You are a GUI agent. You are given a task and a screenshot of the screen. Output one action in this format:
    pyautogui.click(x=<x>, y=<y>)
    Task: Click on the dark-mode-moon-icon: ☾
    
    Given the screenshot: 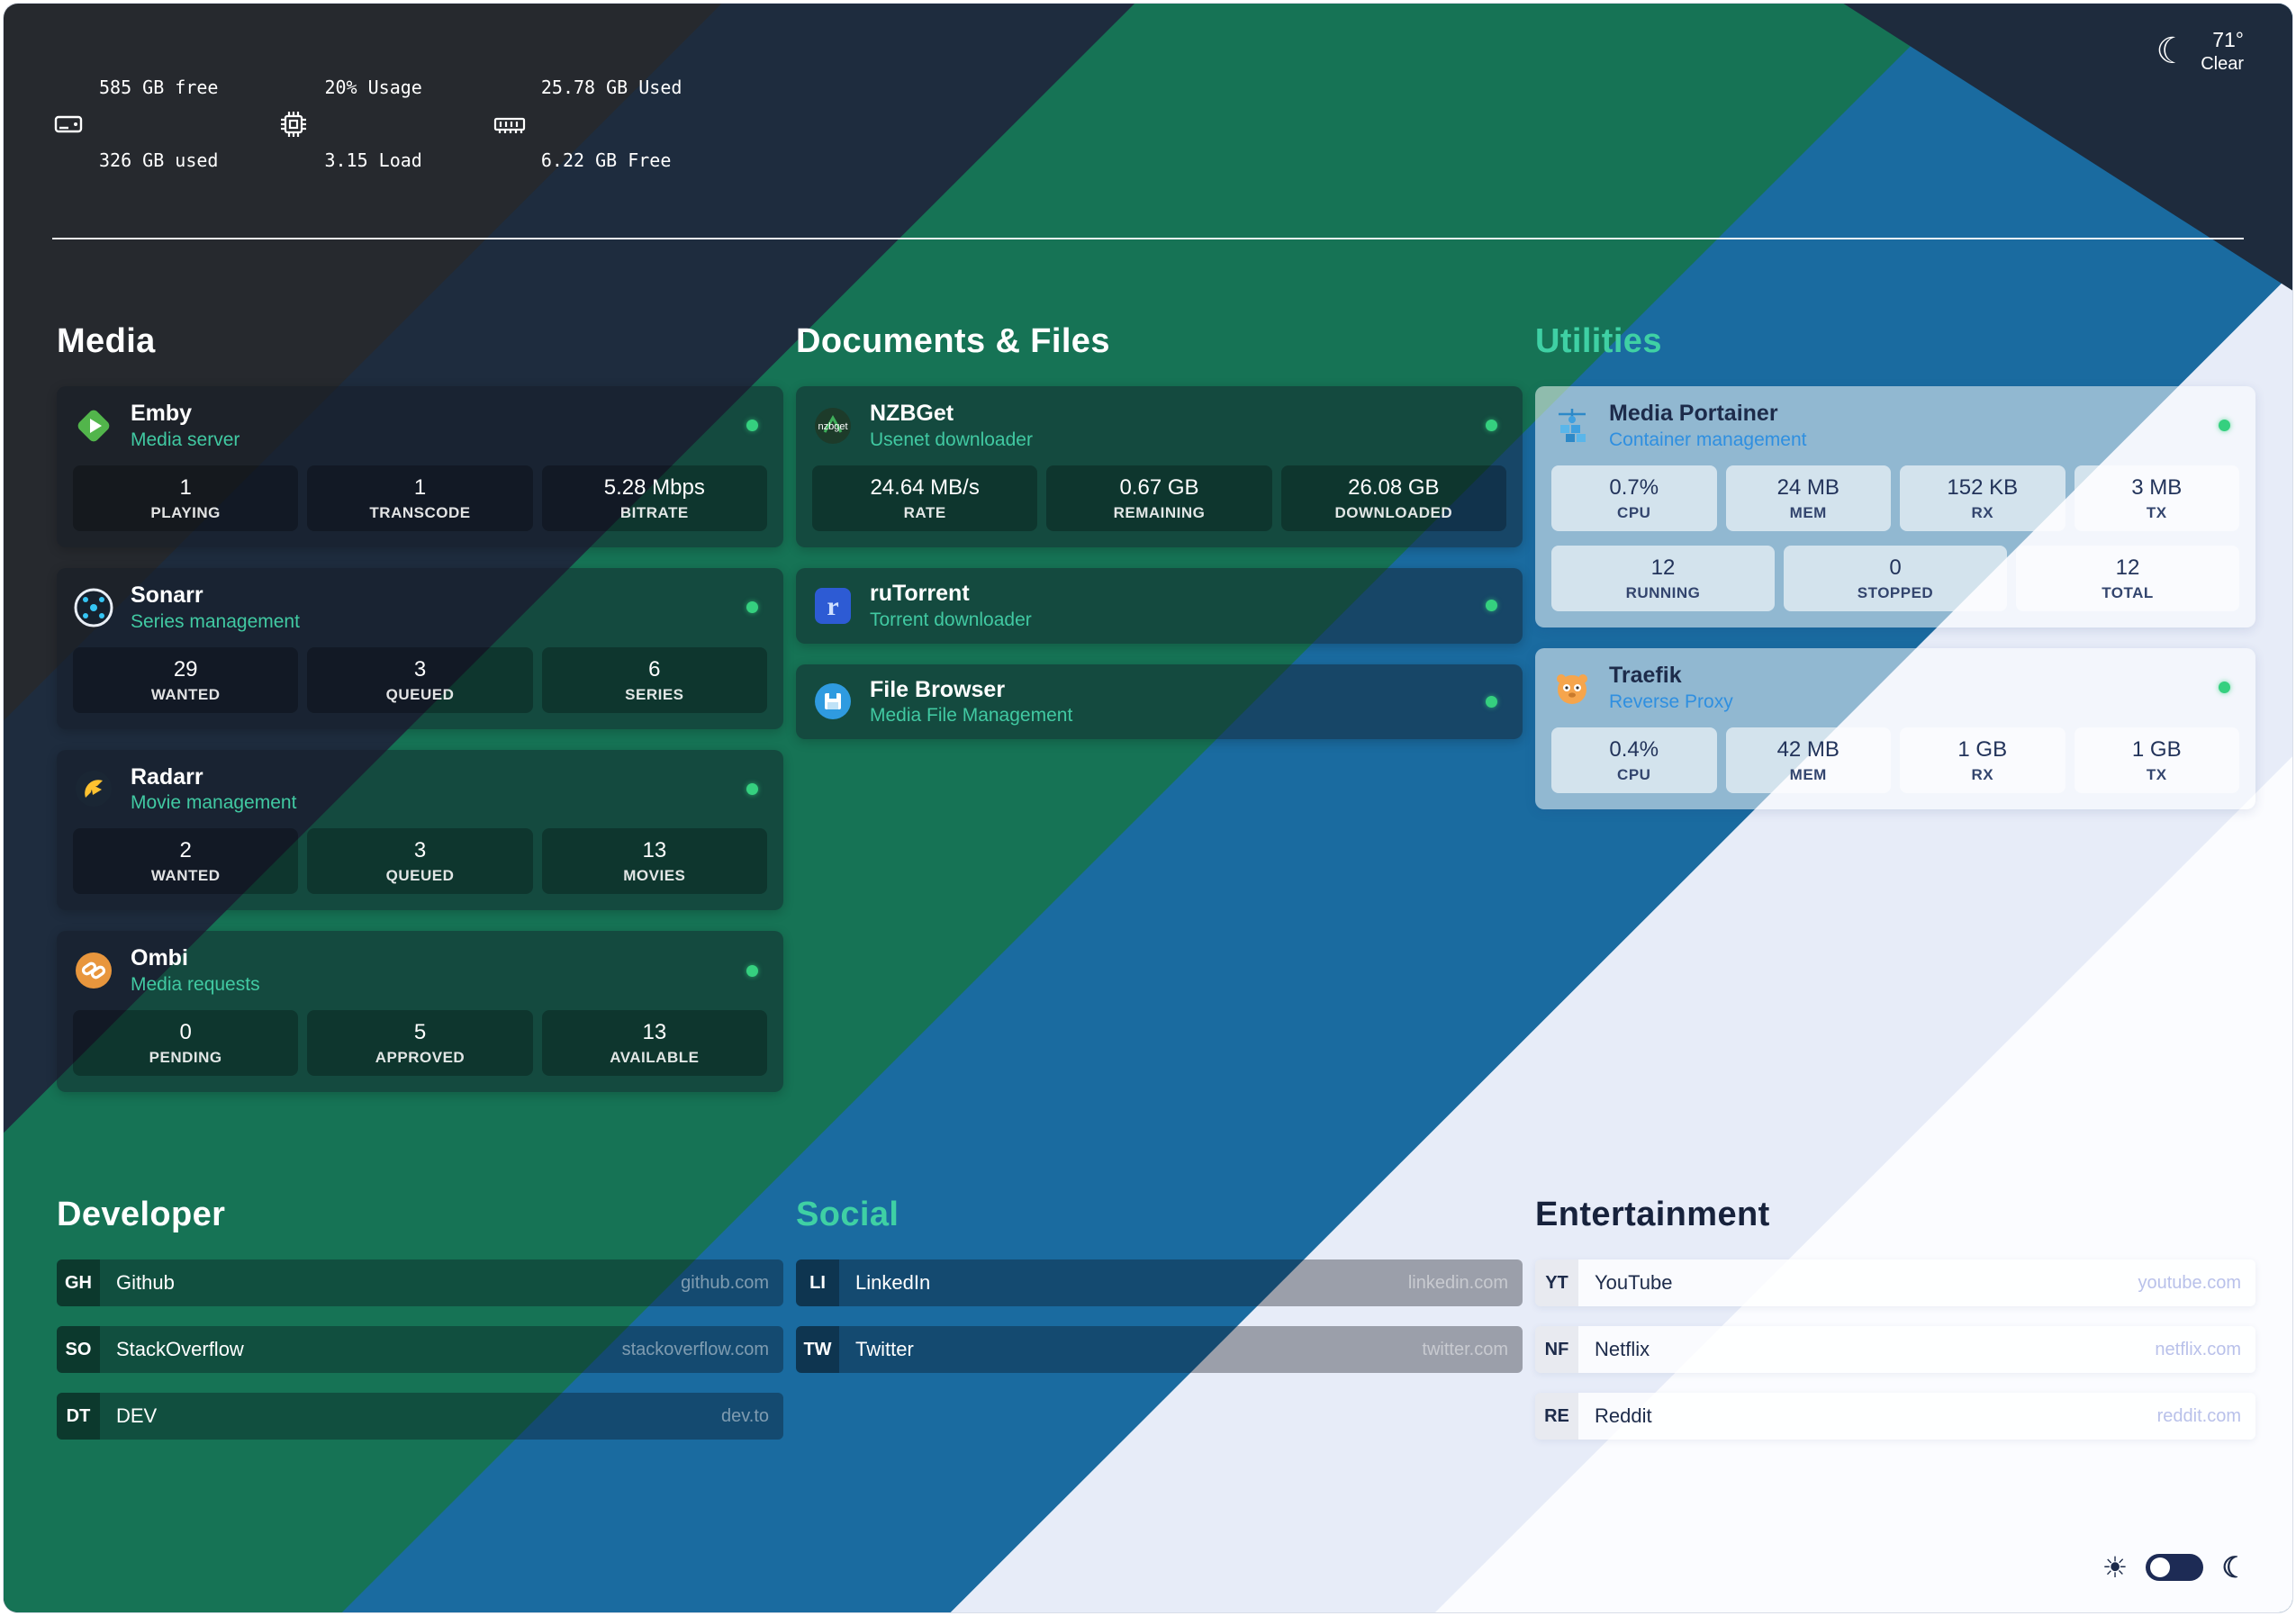 What is the action you would take?
    pyautogui.click(x=2234, y=1567)
    